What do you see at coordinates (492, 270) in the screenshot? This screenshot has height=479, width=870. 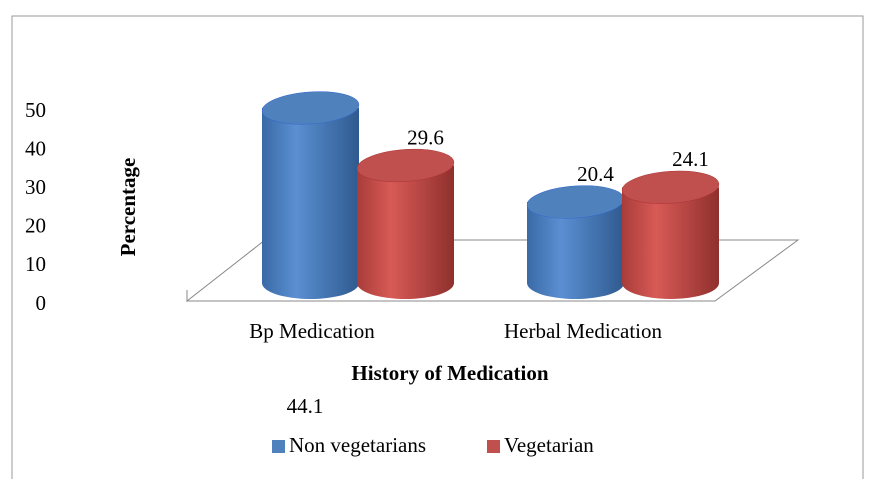 I see `floor` at bounding box center [492, 270].